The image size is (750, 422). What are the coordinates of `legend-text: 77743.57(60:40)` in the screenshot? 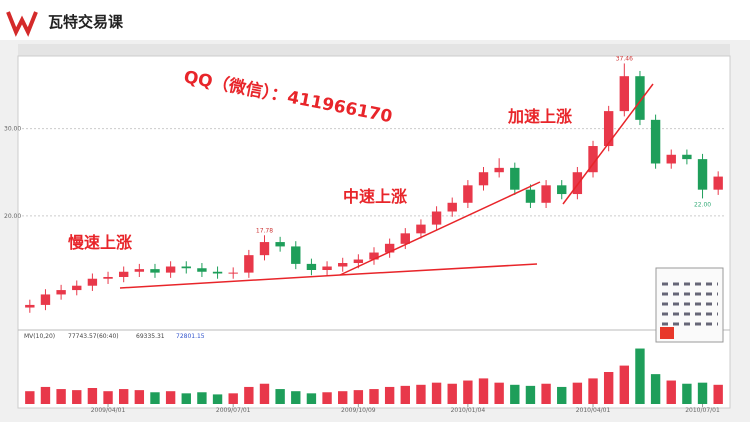 It's located at (93, 336).